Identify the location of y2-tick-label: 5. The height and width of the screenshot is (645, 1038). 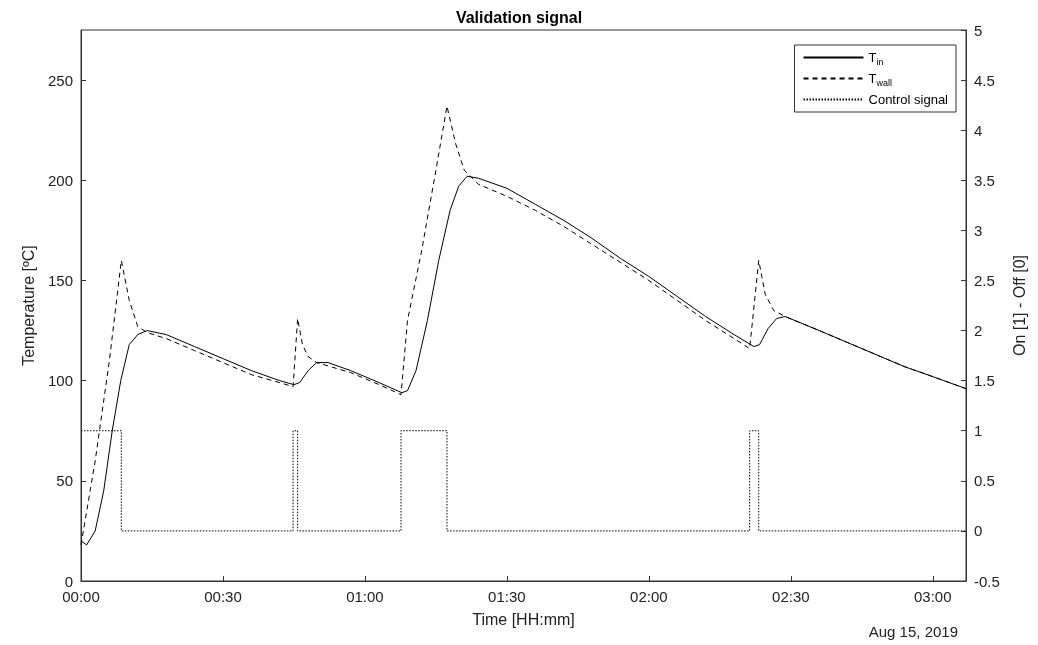
(978, 30).